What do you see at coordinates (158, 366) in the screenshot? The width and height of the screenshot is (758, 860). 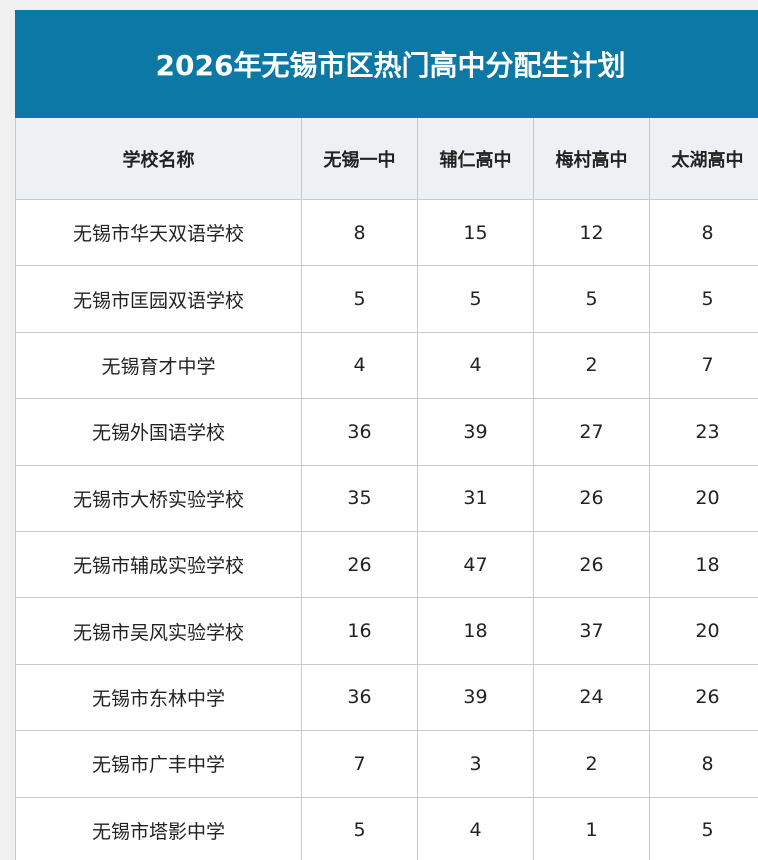 I see `school-name: 无锡育才中学` at bounding box center [158, 366].